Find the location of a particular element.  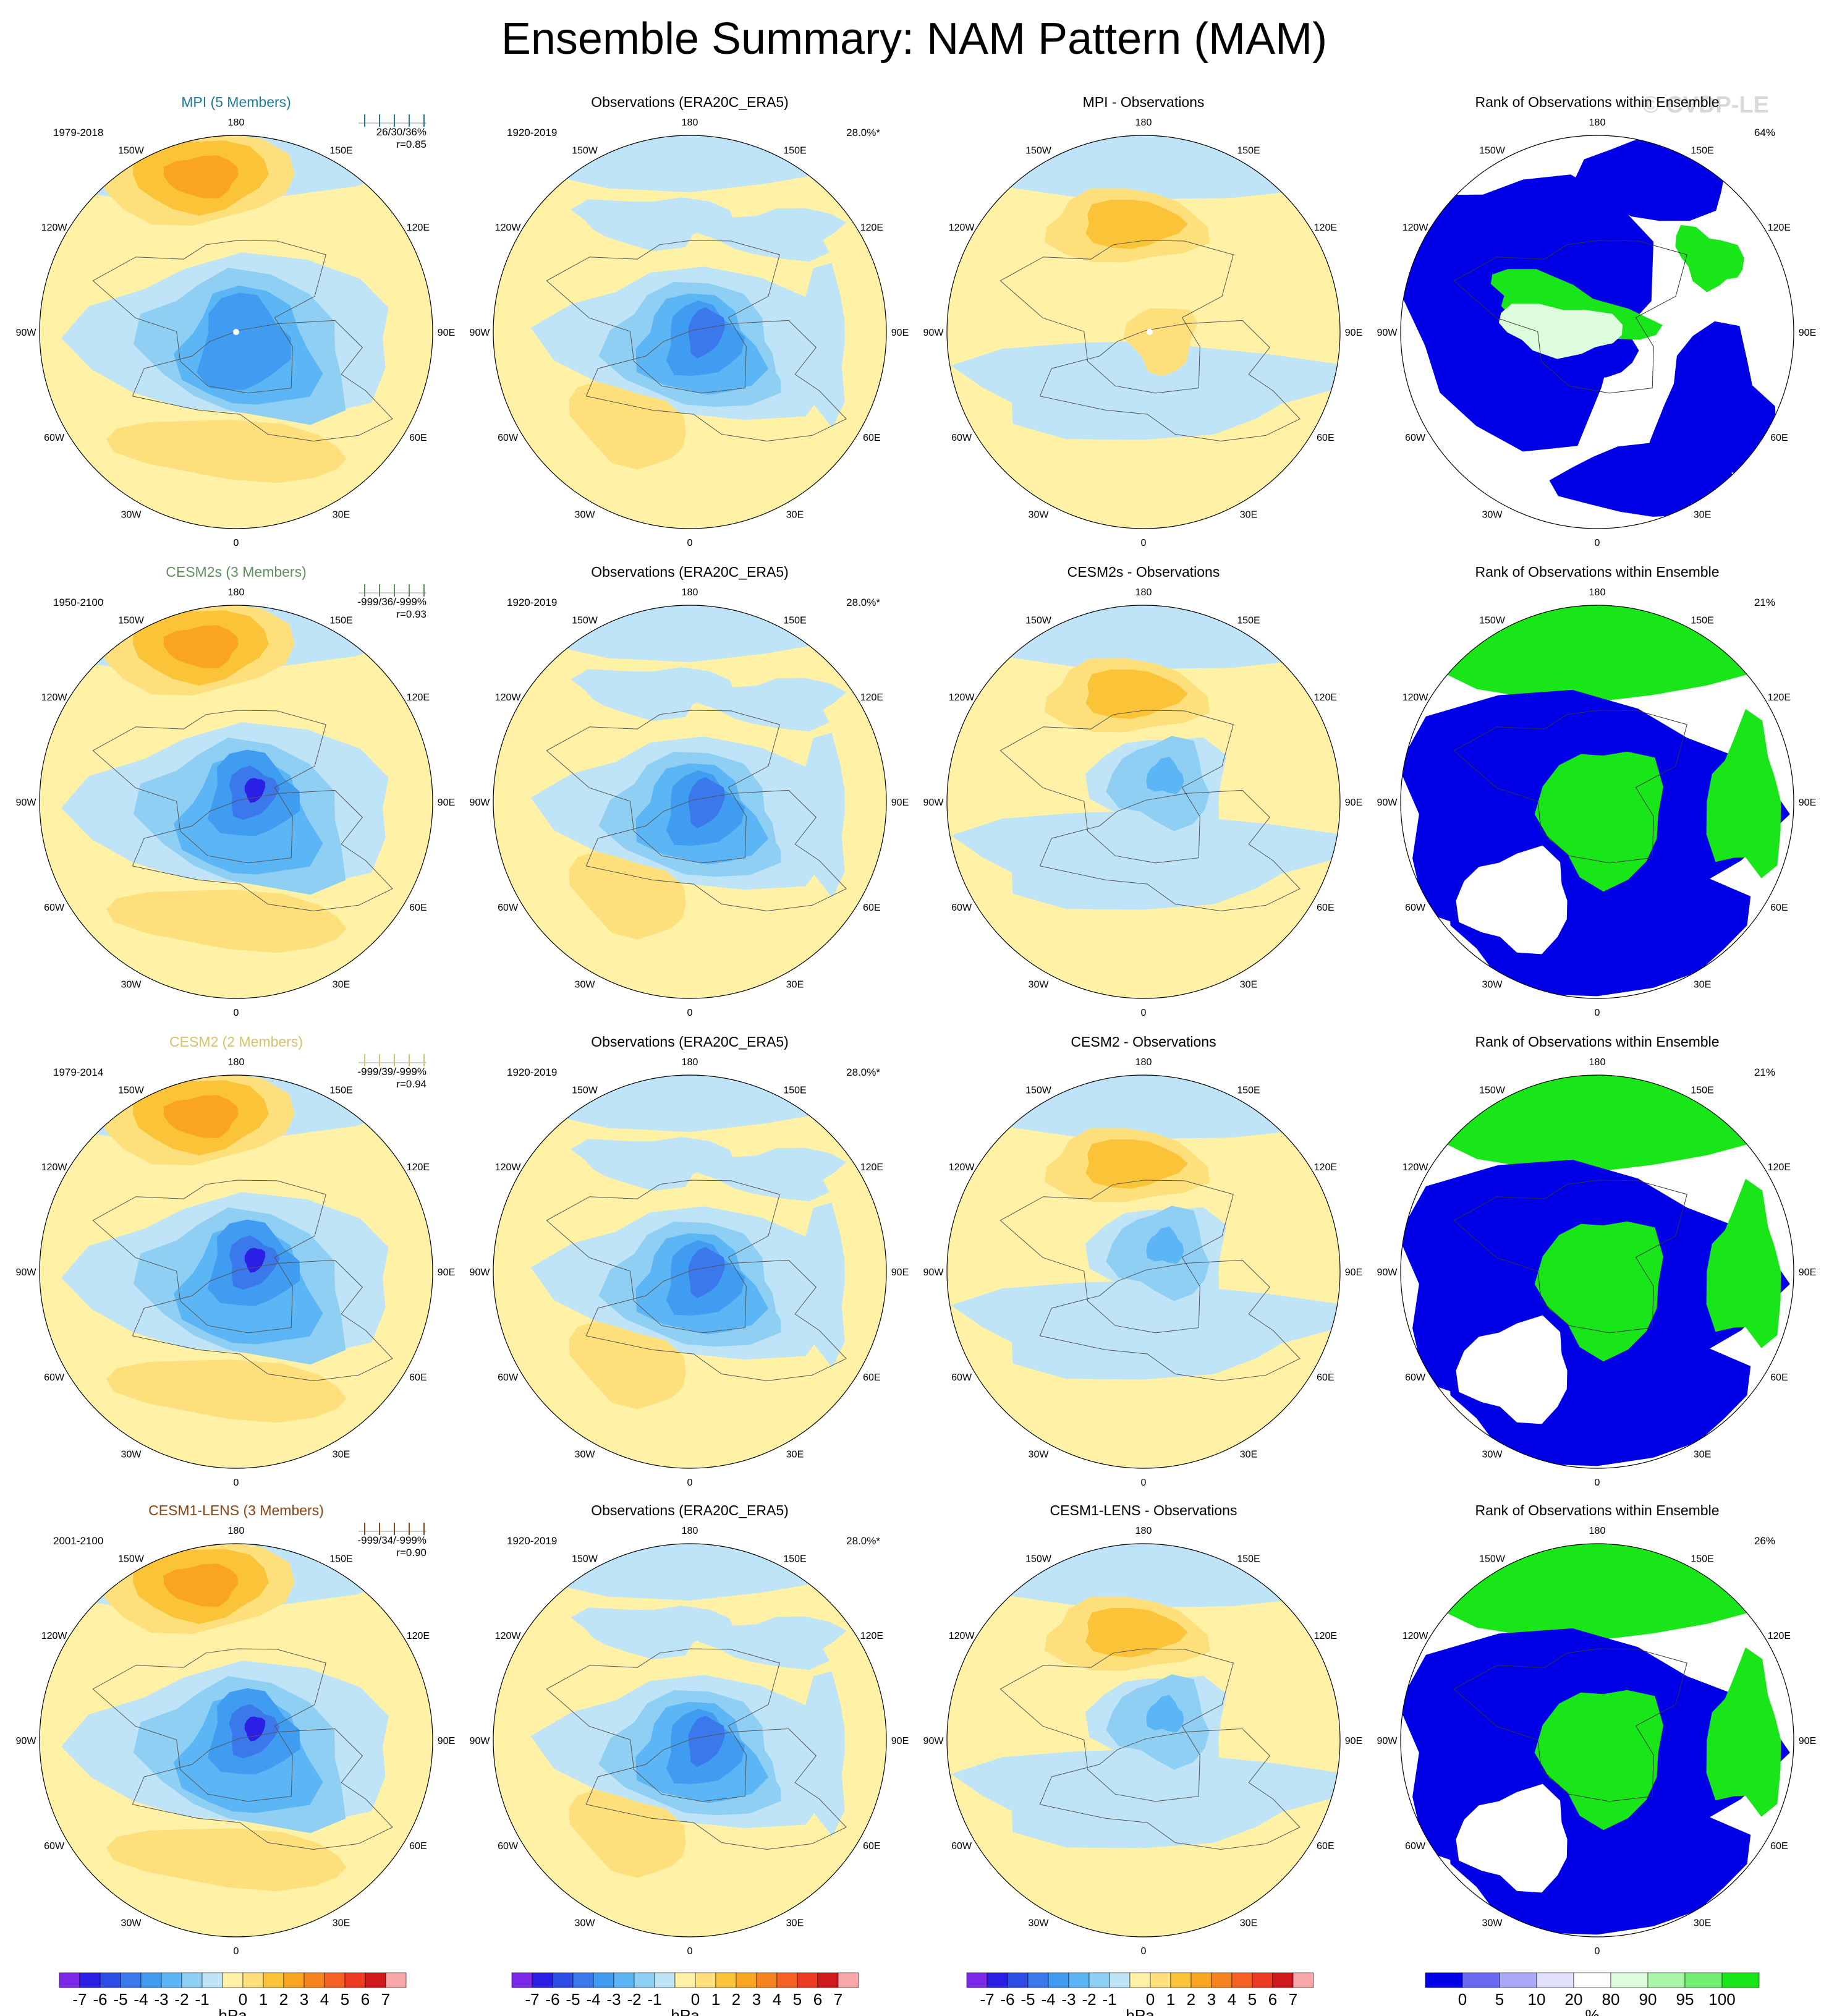

model-panel-title: MPI (5 Members) is located at coordinates (236, 102).